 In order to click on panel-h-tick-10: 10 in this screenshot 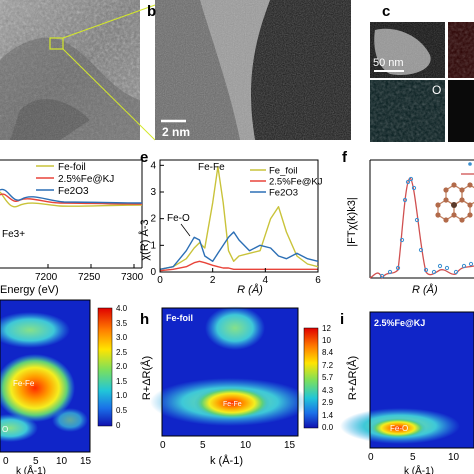, I will do `click(246, 445)`.